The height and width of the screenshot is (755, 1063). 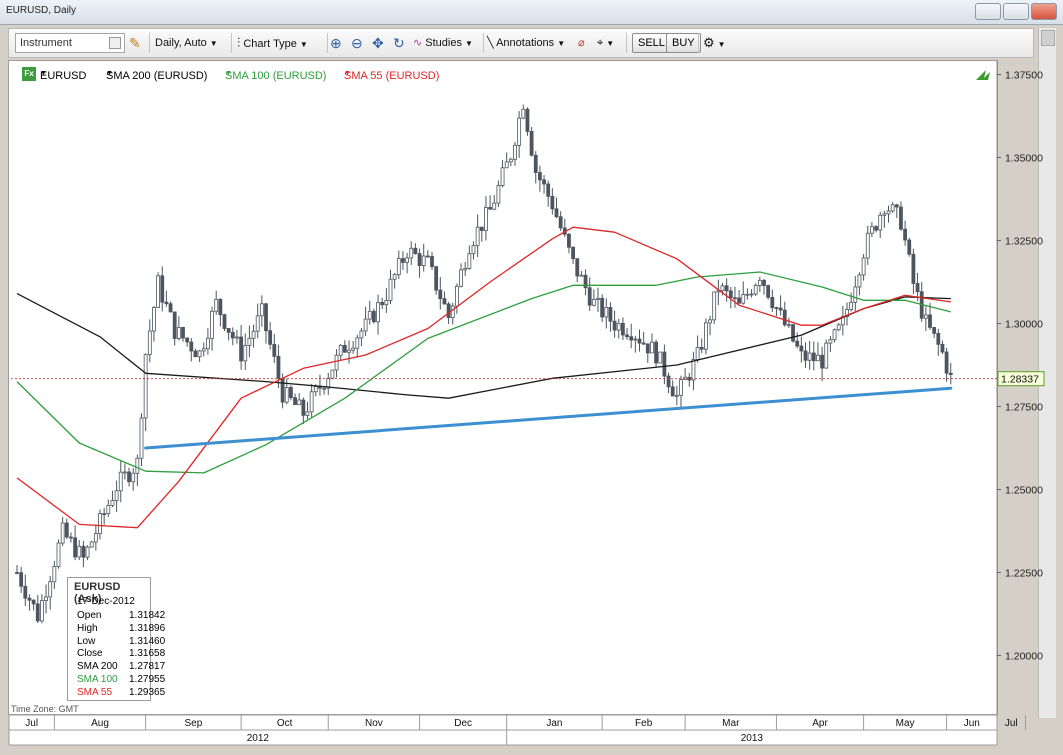 What do you see at coordinates (1024, 491) in the screenshot?
I see `y-tick-label: 1.25000` at bounding box center [1024, 491].